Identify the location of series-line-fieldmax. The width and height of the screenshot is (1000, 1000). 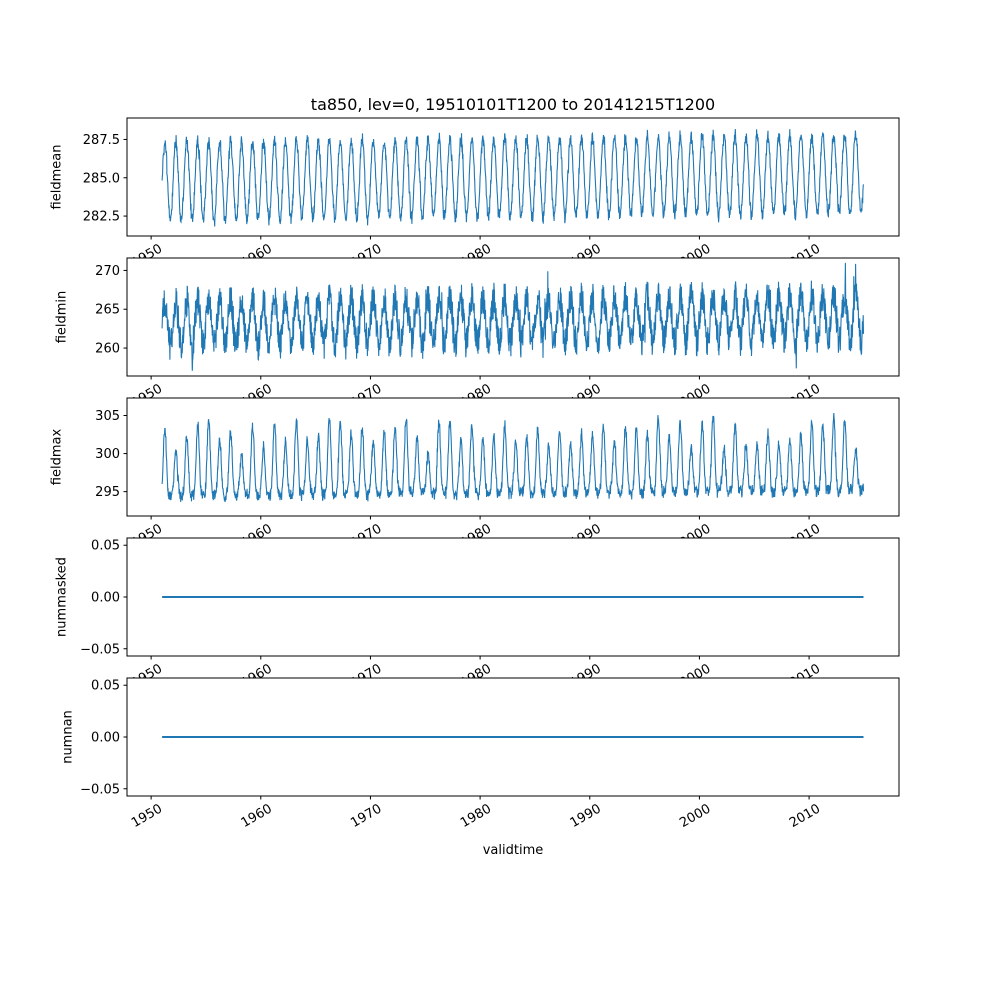
(513, 457).